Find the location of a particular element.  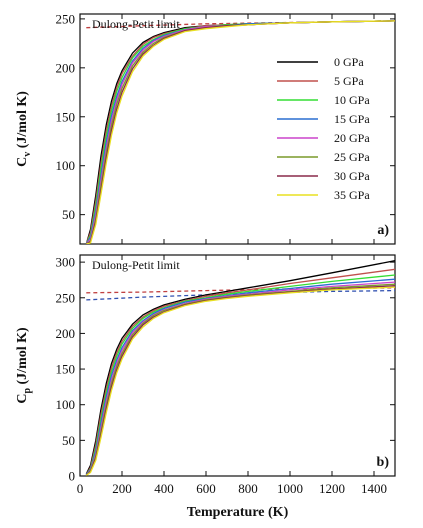

y-axis-title-subscript: p is located at coordinates (27, 391).